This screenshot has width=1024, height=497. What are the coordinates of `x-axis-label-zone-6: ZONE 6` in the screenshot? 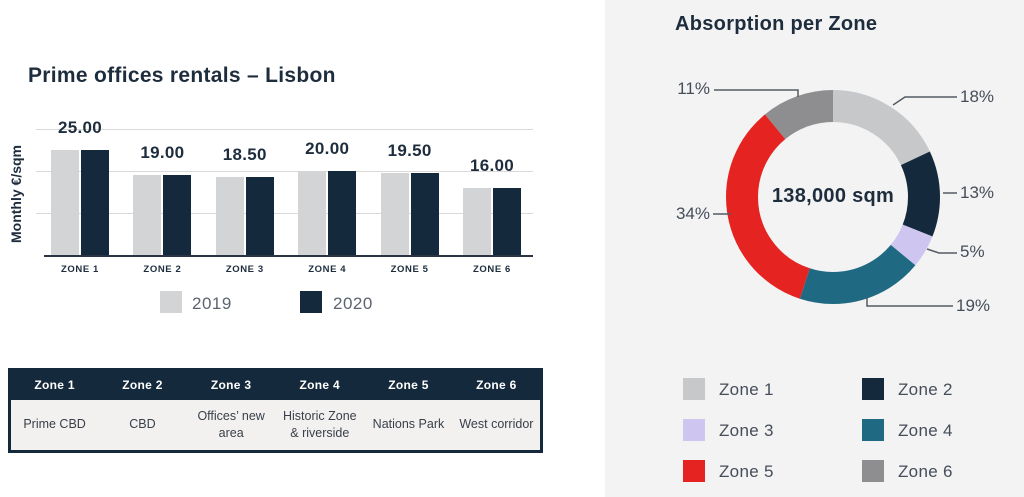 It's located at (492, 269).